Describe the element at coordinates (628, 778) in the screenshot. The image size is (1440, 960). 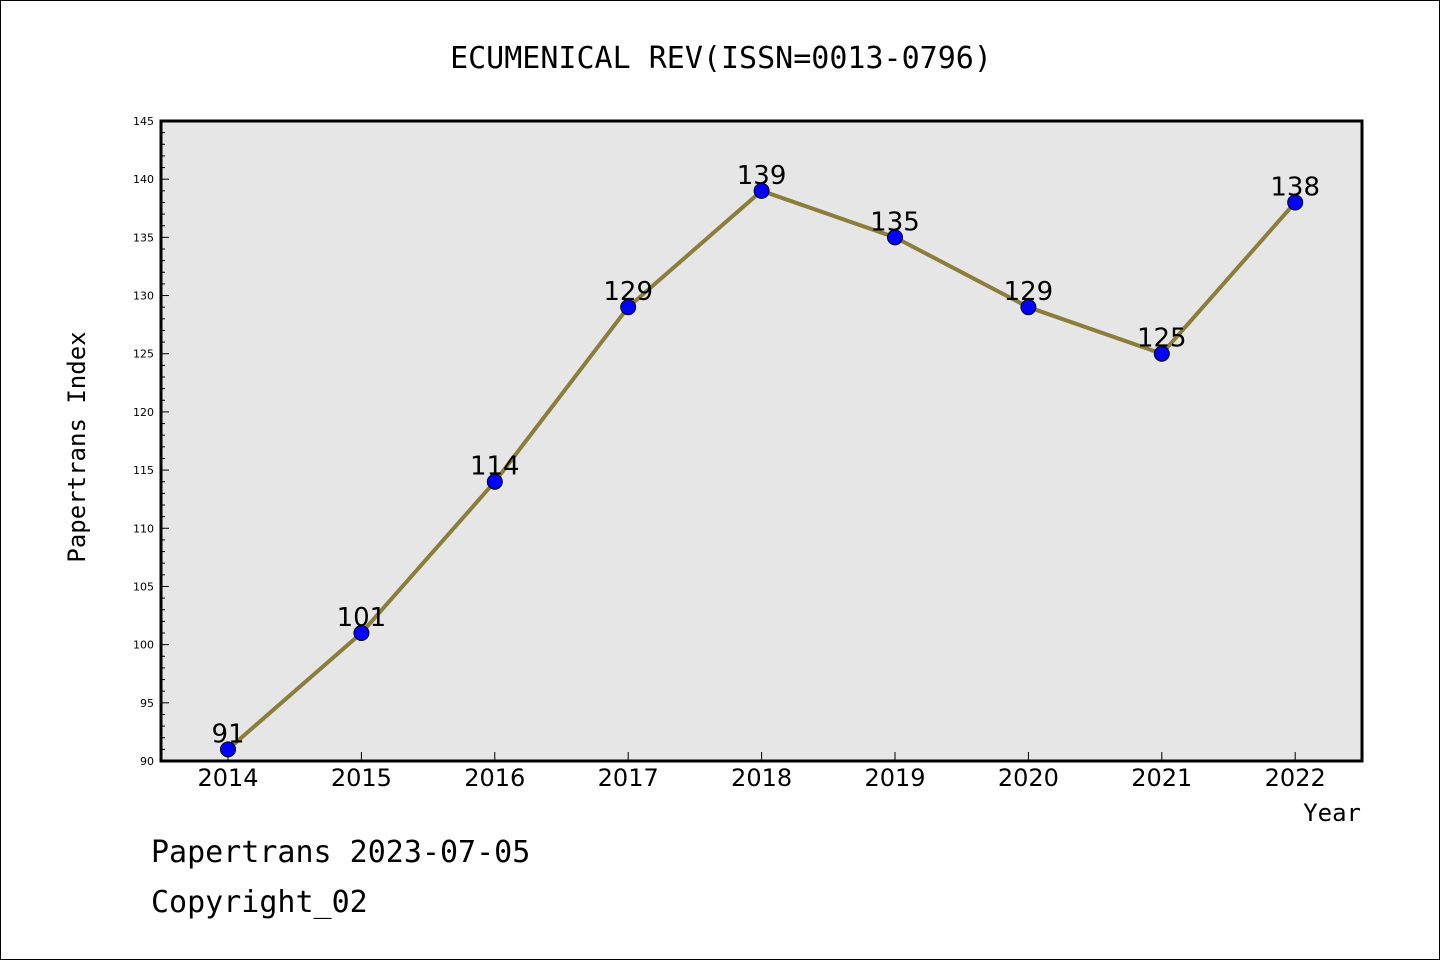
I see `x-tick-label: 2017` at that location.